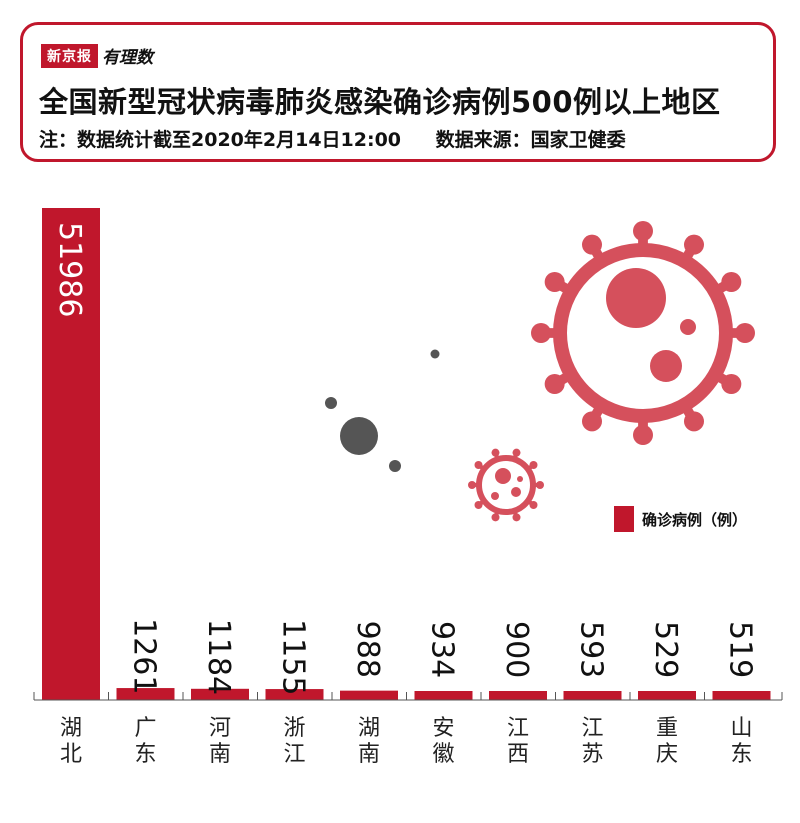 This screenshot has height=823, width=800. I want to click on category-label-6: 江西, so click(517, 741).